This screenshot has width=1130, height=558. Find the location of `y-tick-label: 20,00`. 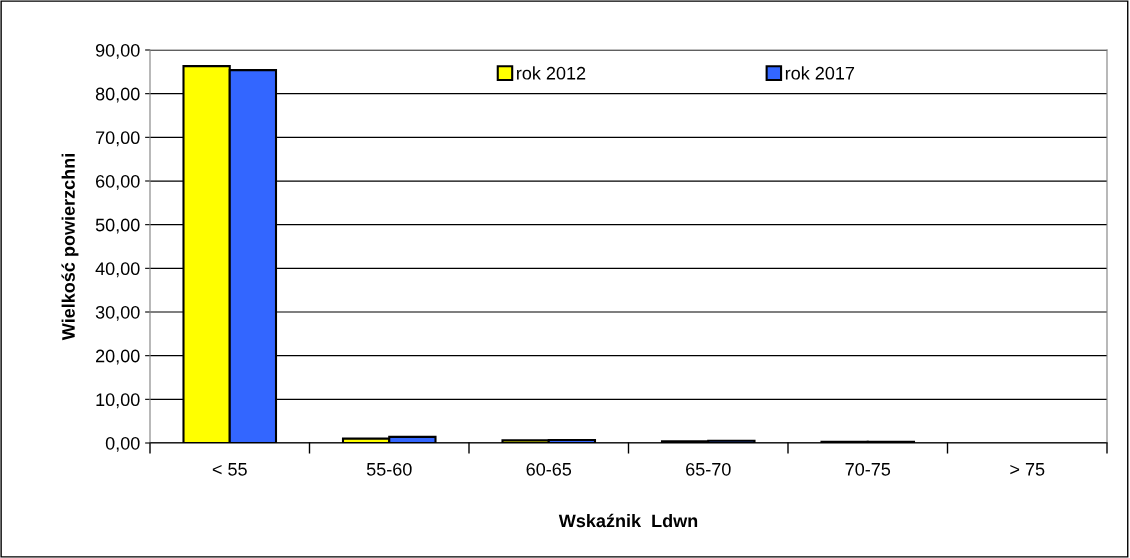

y-tick-label: 20,00 is located at coordinates (118, 357).